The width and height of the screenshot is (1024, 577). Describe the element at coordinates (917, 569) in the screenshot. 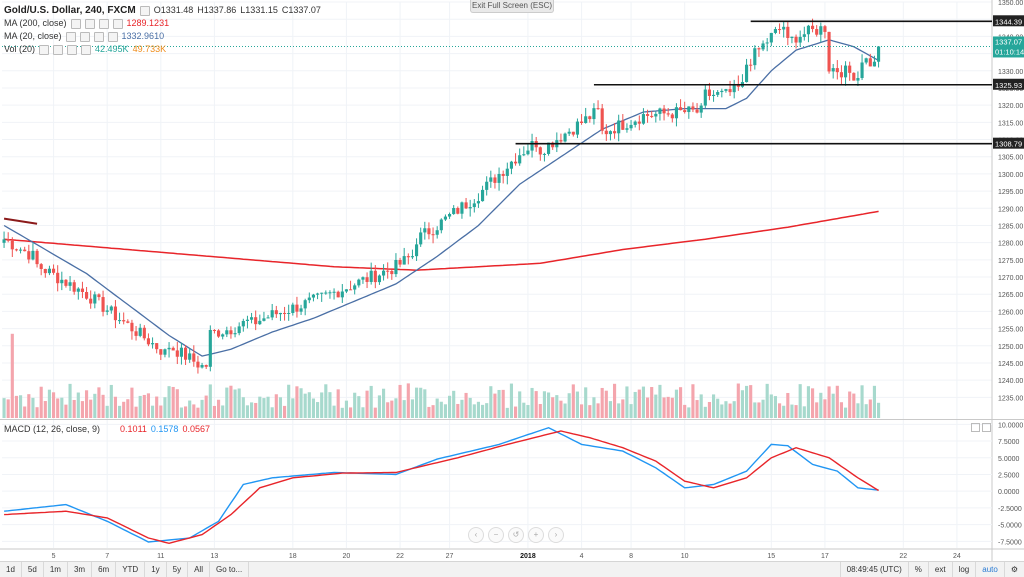

I see `percent-toggle: %` at that location.